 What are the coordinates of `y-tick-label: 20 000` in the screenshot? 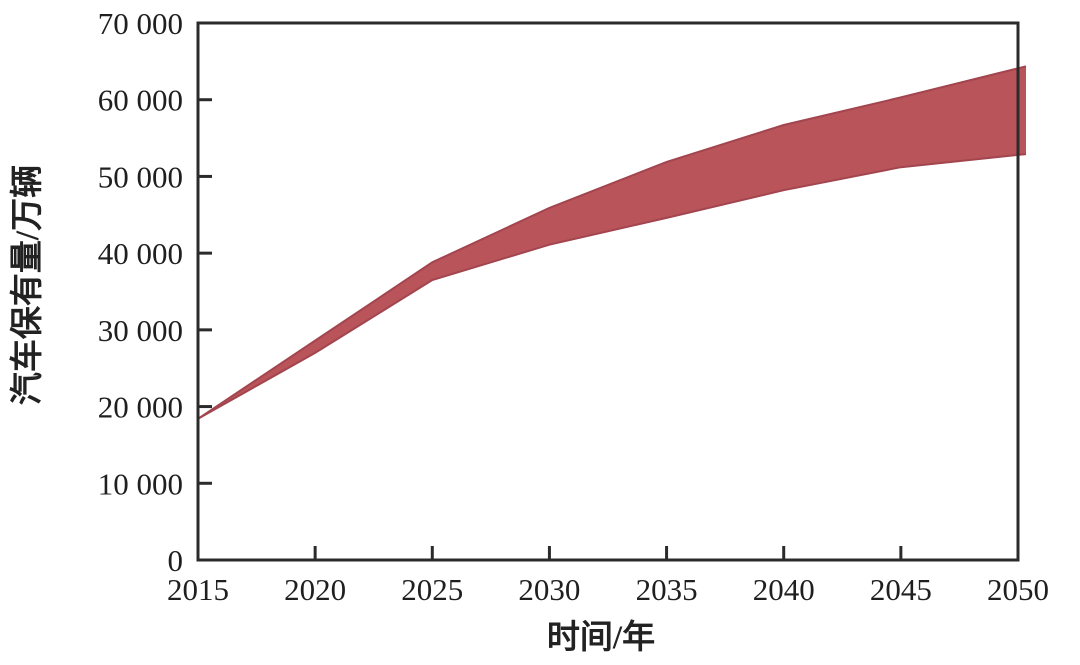 It's located at (140, 407).